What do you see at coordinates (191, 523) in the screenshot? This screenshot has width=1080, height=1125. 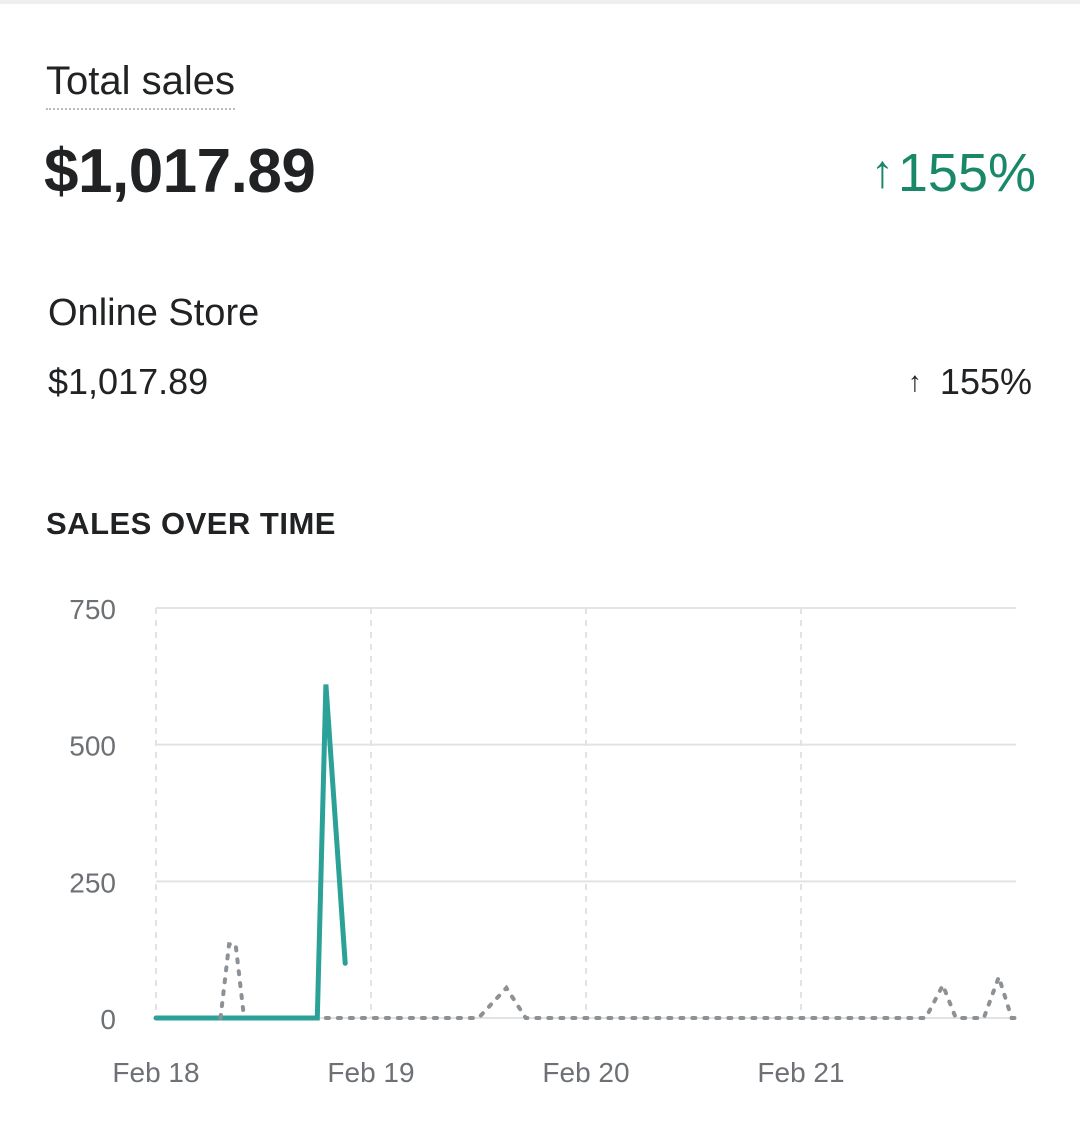 I see `section-title: SALES OVER TIME` at bounding box center [191, 523].